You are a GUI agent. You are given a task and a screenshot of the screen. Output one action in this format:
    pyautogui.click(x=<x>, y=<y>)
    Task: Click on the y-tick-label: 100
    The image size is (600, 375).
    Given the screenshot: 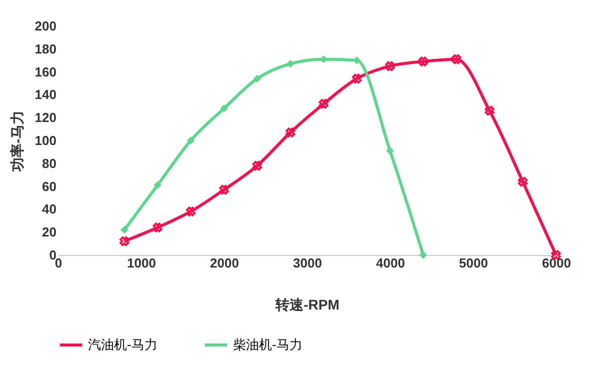 What is the action you would take?
    pyautogui.click(x=45, y=140)
    